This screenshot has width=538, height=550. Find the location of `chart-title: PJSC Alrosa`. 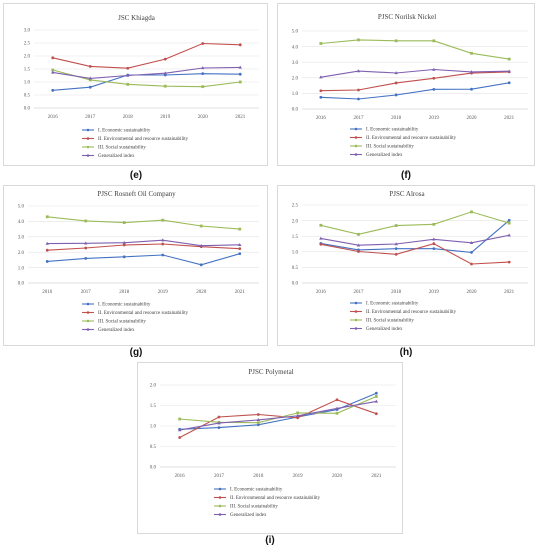

chart-title: PJSC Alrosa is located at coordinates (407, 194).